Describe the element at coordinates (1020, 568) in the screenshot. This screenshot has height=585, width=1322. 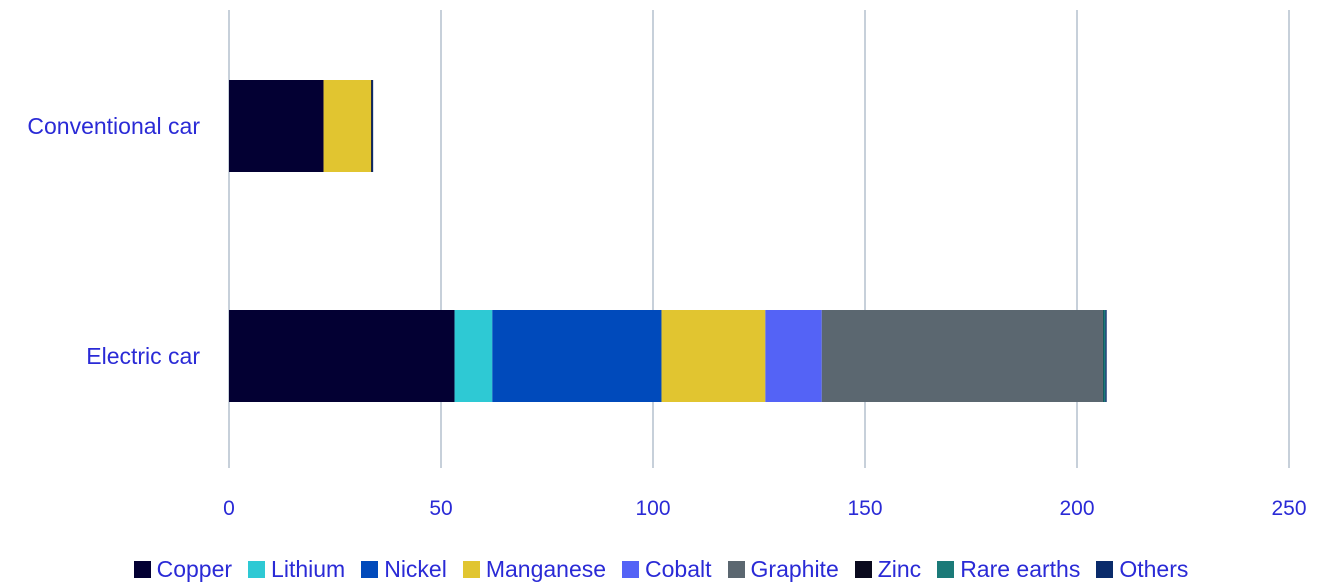
I see `legend-label: Rare earths` at that location.